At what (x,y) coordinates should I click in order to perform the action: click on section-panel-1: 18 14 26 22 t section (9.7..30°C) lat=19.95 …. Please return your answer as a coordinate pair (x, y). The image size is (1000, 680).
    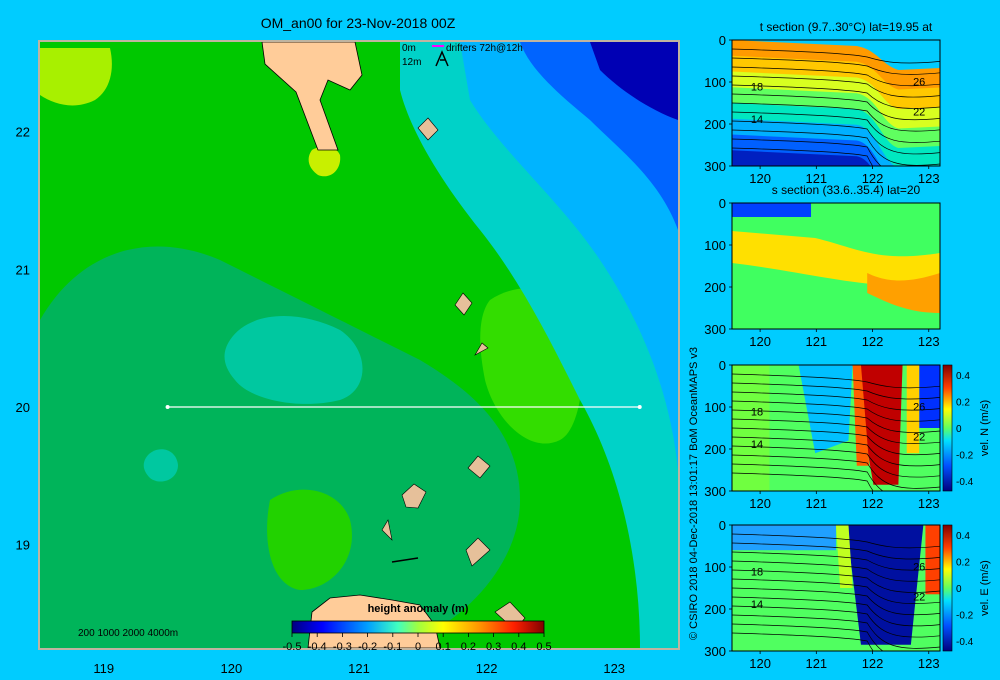
    Looking at the image, I should click on (822, 103).